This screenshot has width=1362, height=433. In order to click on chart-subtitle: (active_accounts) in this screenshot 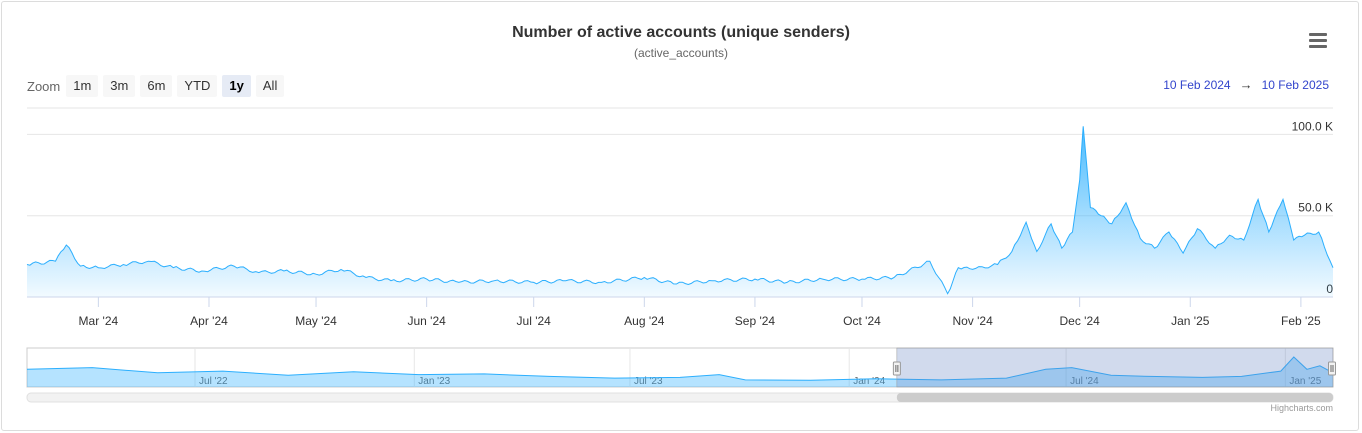, I will do `click(681, 53)`.